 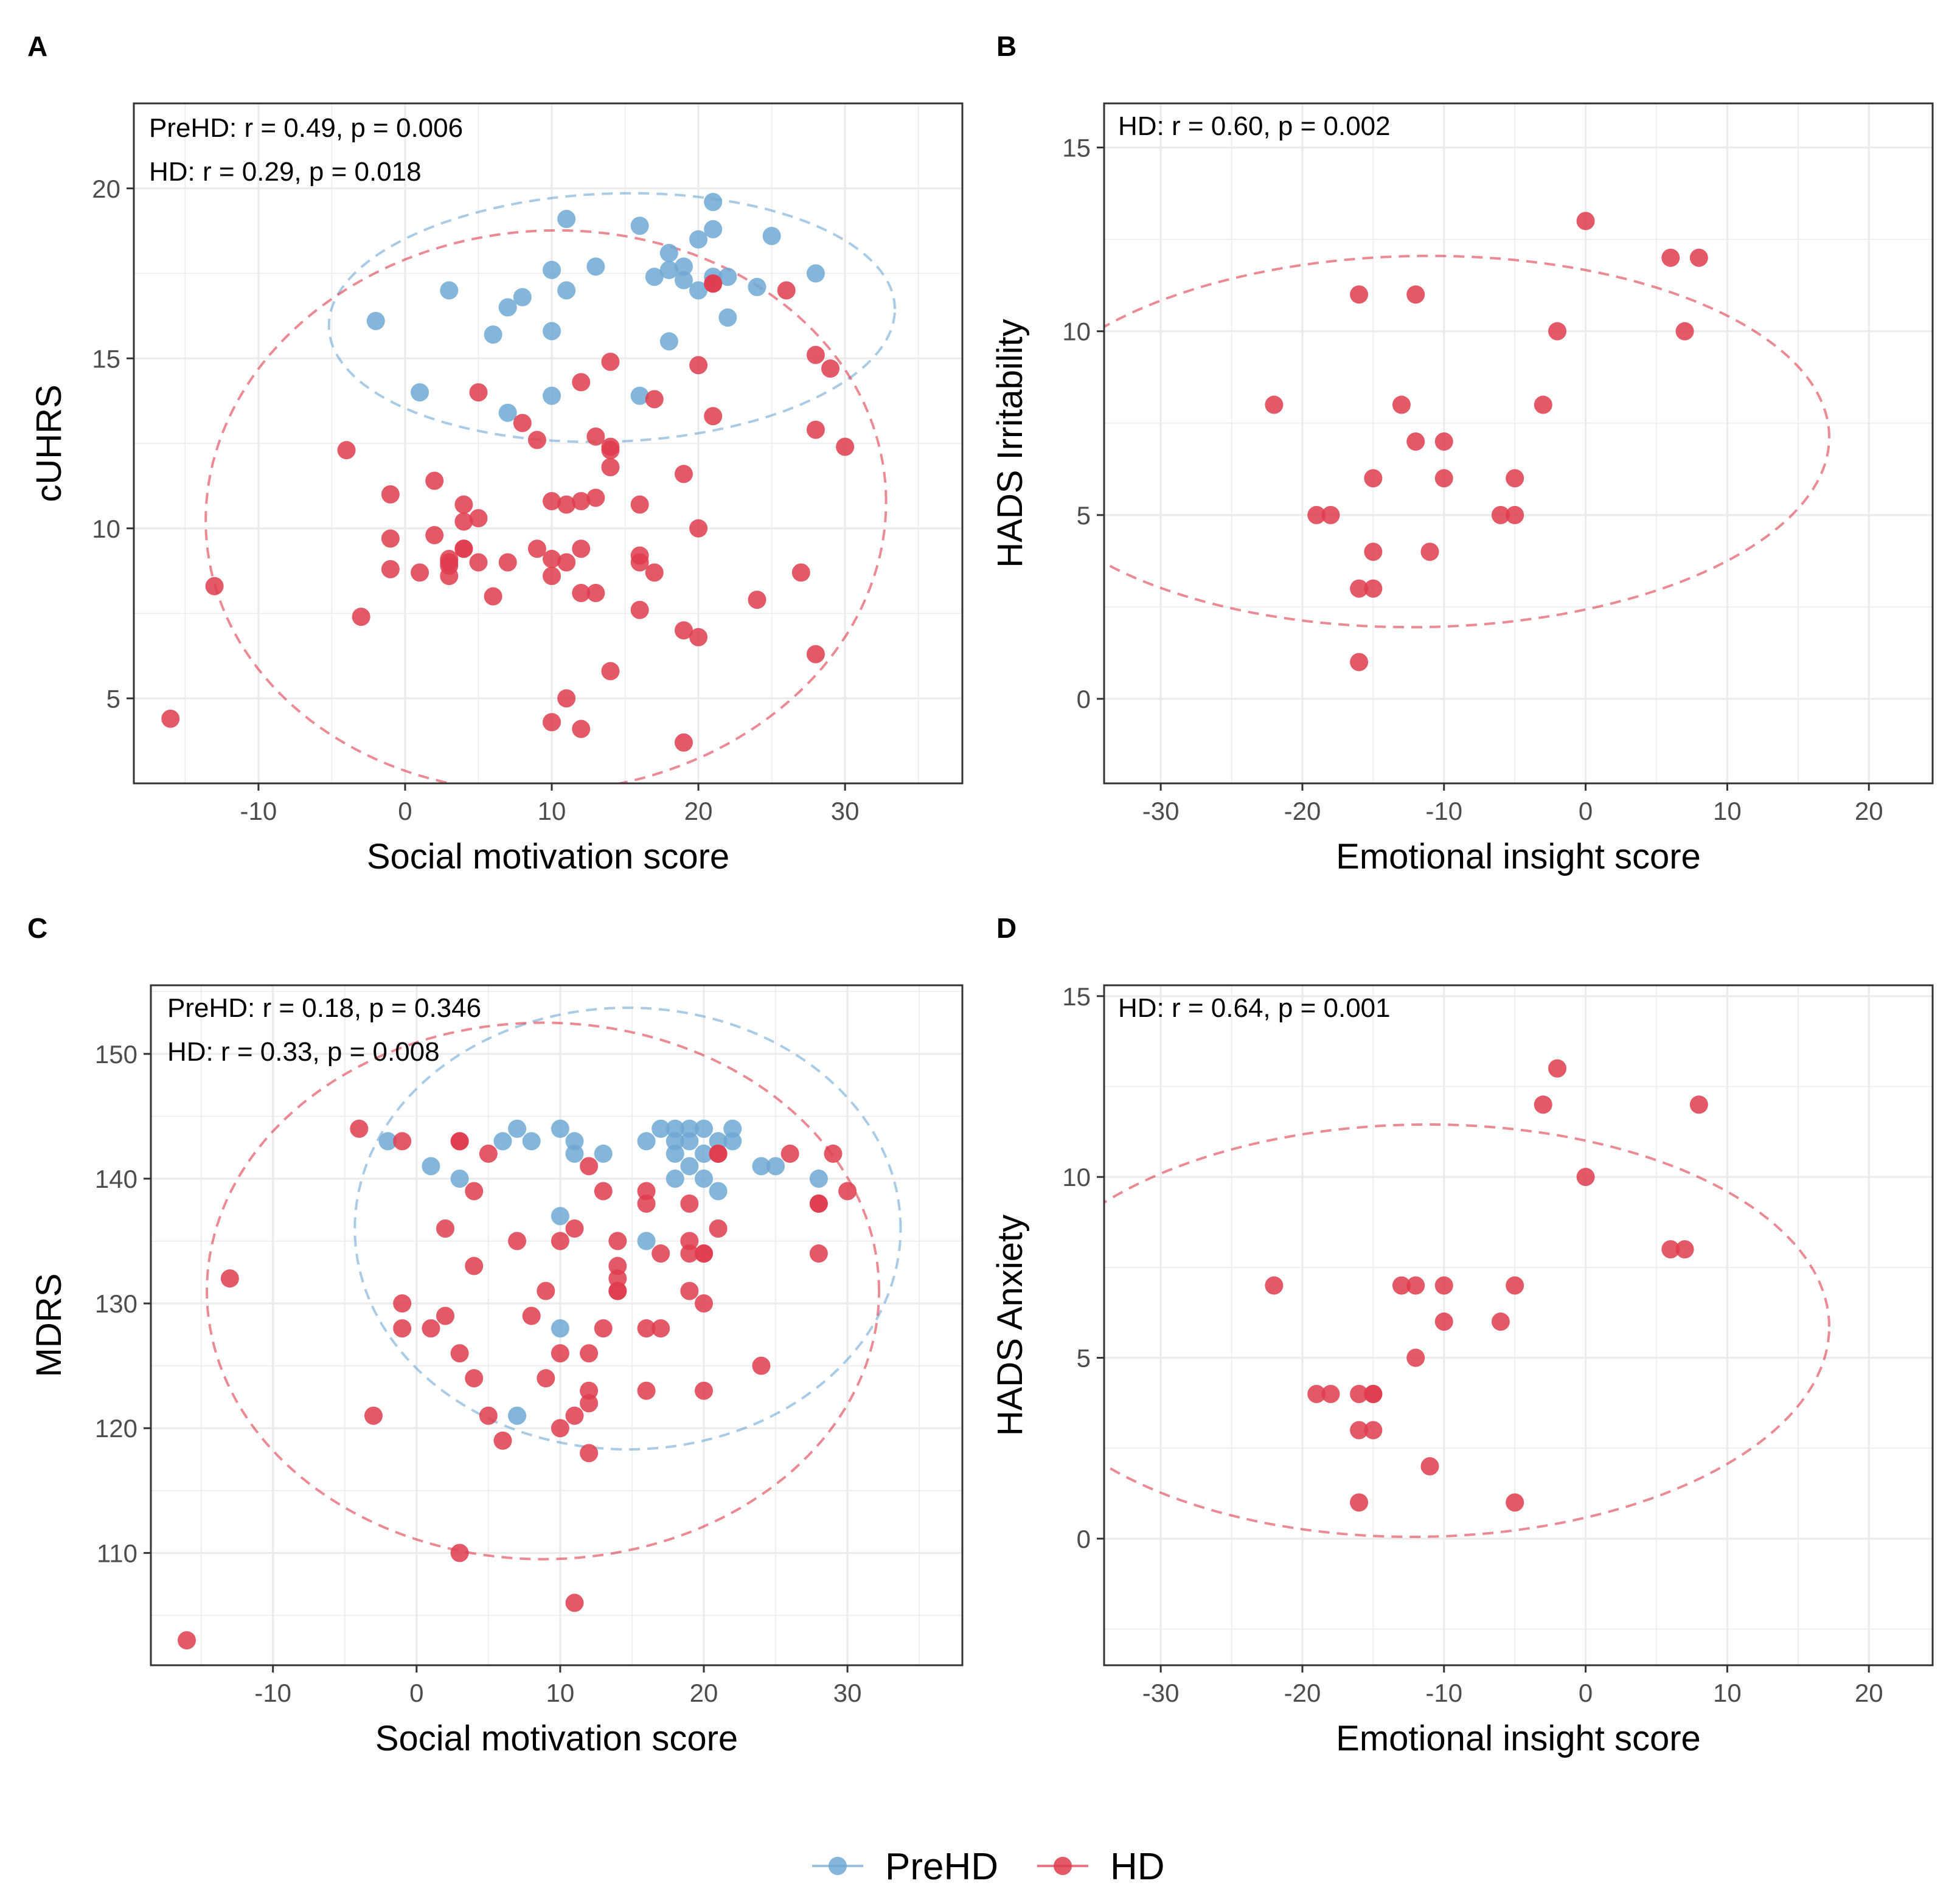 What do you see at coordinates (1255, 126) in the screenshot?
I see `correlation-annotation: HD: r = 0.60, p = 0.002` at bounding box center [1255, 126].